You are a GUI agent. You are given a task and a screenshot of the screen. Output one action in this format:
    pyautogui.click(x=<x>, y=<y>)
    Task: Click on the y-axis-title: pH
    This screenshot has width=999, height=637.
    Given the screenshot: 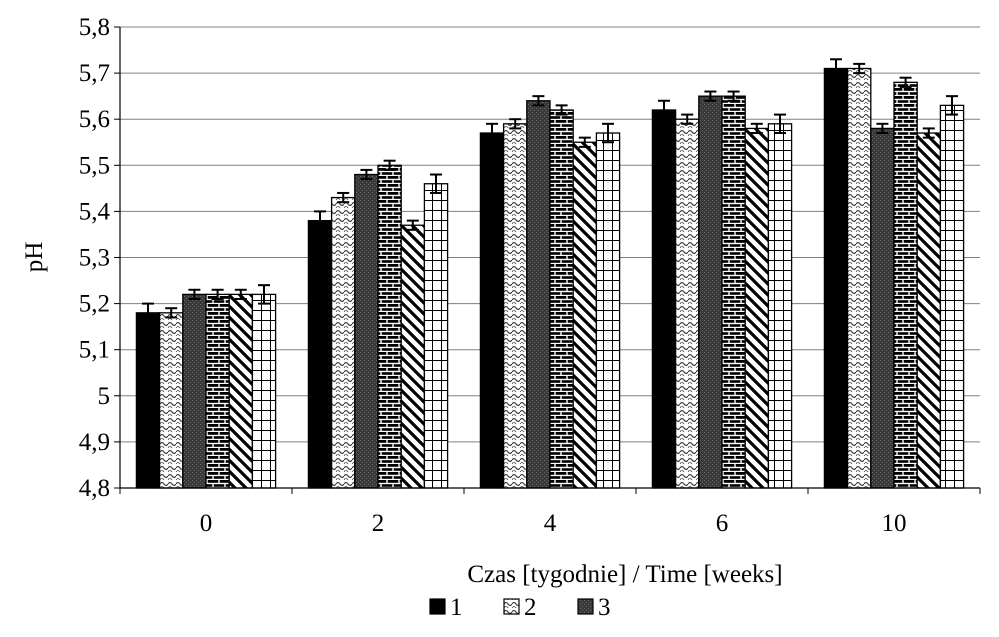 What is the action you would take?
    pyautogui.click(x=34, y=257)
    